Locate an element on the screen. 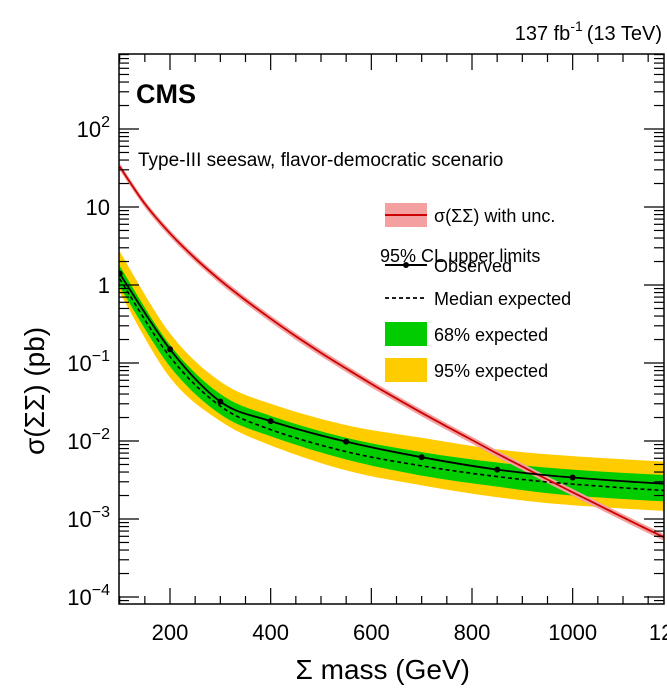 The width and height of the screenshot is (667, 693). x-tick-label: 1200 is located at coordinates (658, 632).